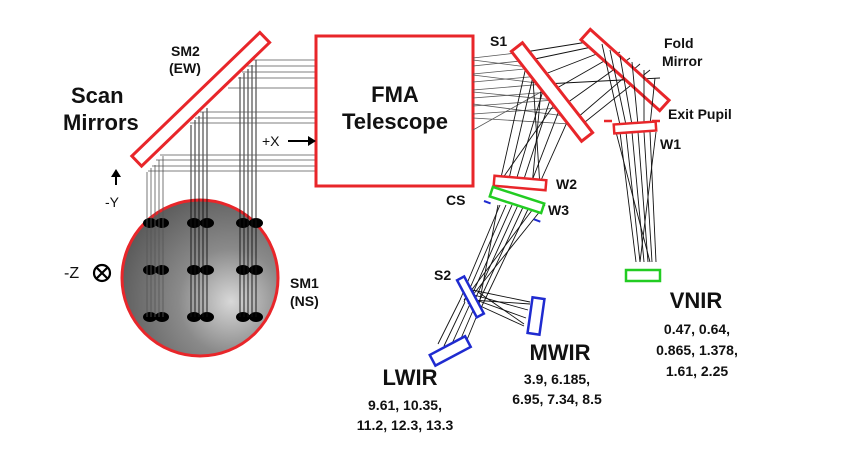 This screenshot has height=467, width=851. I want to click on mwir-detector, so click(536, 316).